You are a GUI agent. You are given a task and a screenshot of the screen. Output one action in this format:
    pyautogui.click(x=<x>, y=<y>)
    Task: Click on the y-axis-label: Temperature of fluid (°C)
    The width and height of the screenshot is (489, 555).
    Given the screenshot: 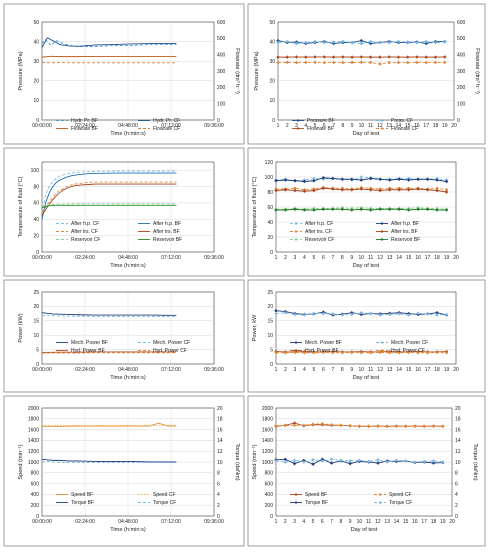 What is the action you would take?
    pyautogui.click(x=255, y=206)
    